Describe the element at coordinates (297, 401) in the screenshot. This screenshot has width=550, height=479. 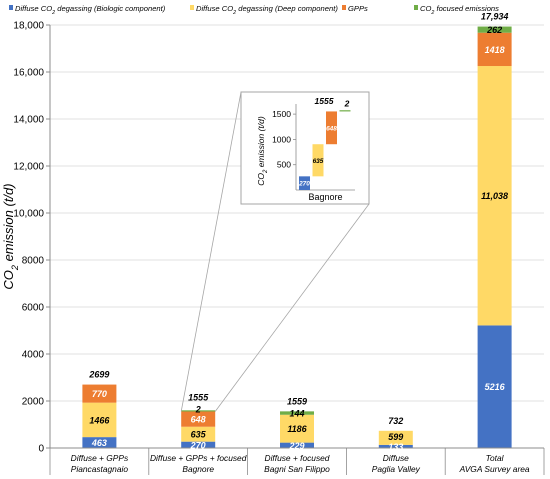
I see `total-label-2: 1559` at that location.